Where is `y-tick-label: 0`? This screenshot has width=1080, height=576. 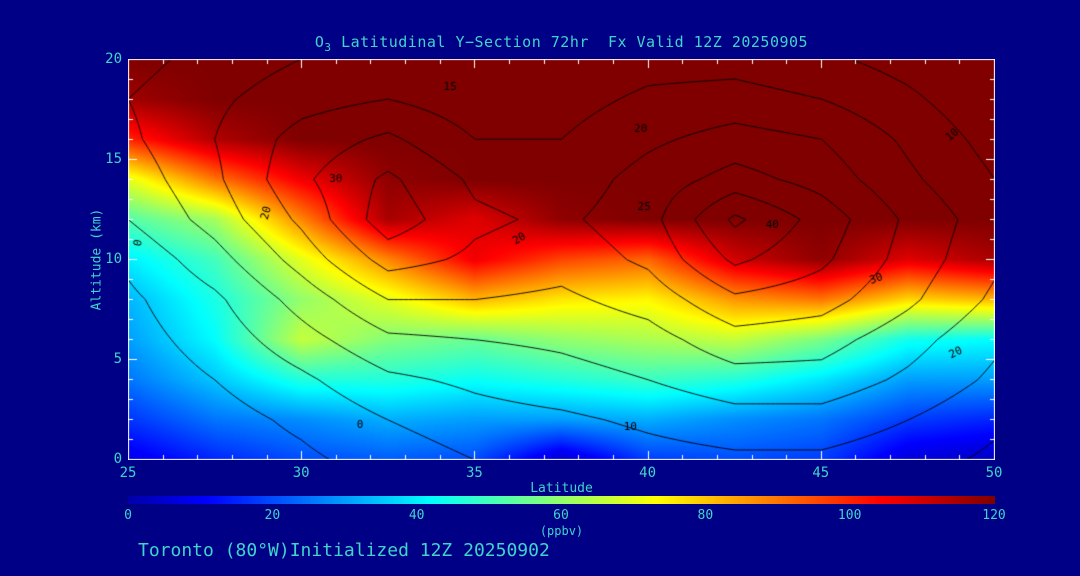
y-tick-label: 0 is located at coordinates (117, 459).